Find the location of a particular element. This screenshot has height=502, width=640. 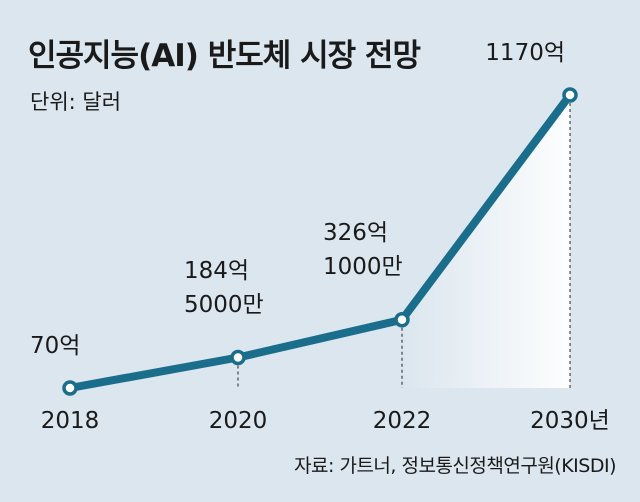

data-label: 1170억 is located at coordinates (525, 53).